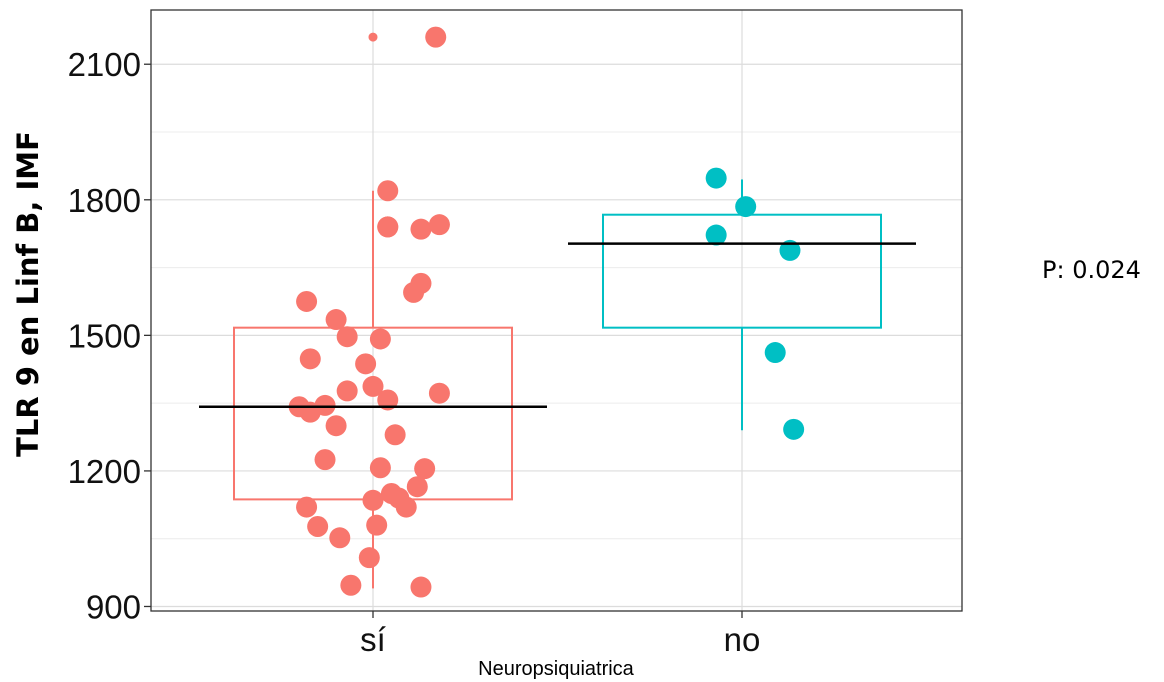  Describe the element at coordinates (1091, 270) in the screenshot. I see `p-value-annotation: P: 0.024` at that location.